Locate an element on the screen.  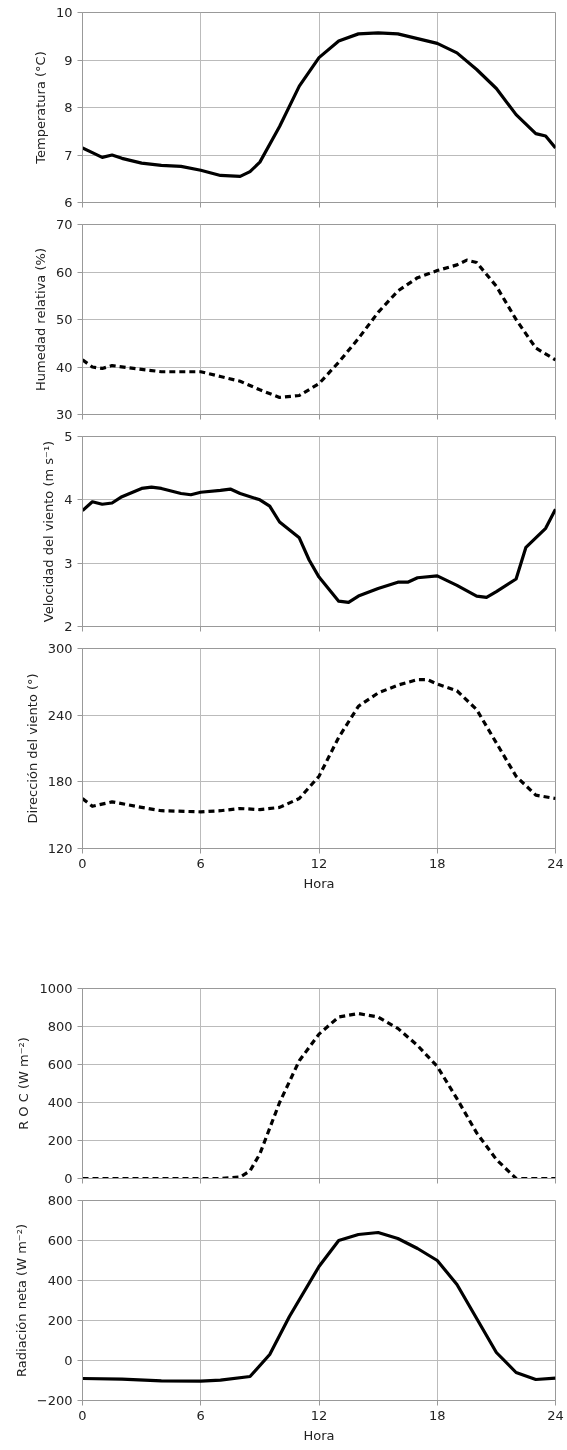
y-tick-label: 9 is located at coordinates (68, 60).